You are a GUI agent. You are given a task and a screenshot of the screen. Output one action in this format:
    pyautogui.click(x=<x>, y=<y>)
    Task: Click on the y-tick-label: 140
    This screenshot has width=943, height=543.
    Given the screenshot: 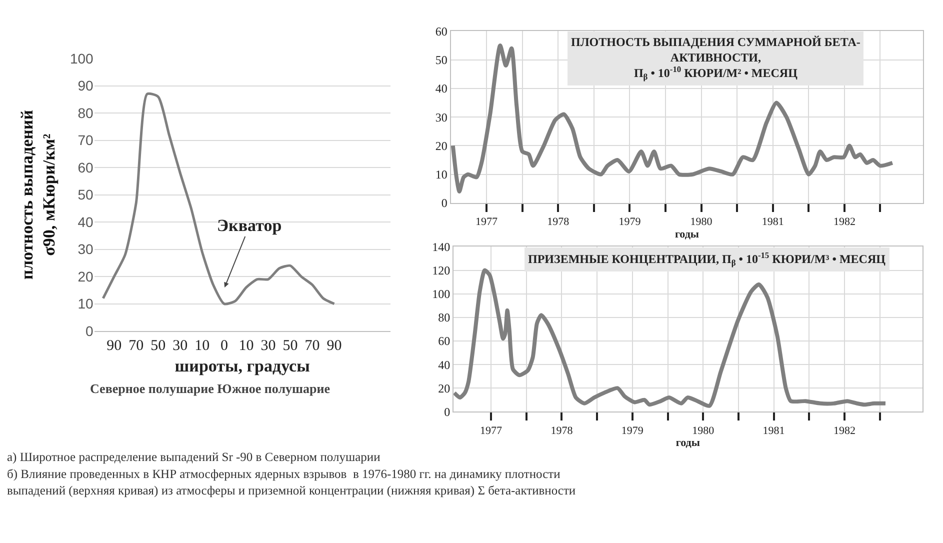 What is the action you would take?
    pyautogui.click(x=441, y=247)
    